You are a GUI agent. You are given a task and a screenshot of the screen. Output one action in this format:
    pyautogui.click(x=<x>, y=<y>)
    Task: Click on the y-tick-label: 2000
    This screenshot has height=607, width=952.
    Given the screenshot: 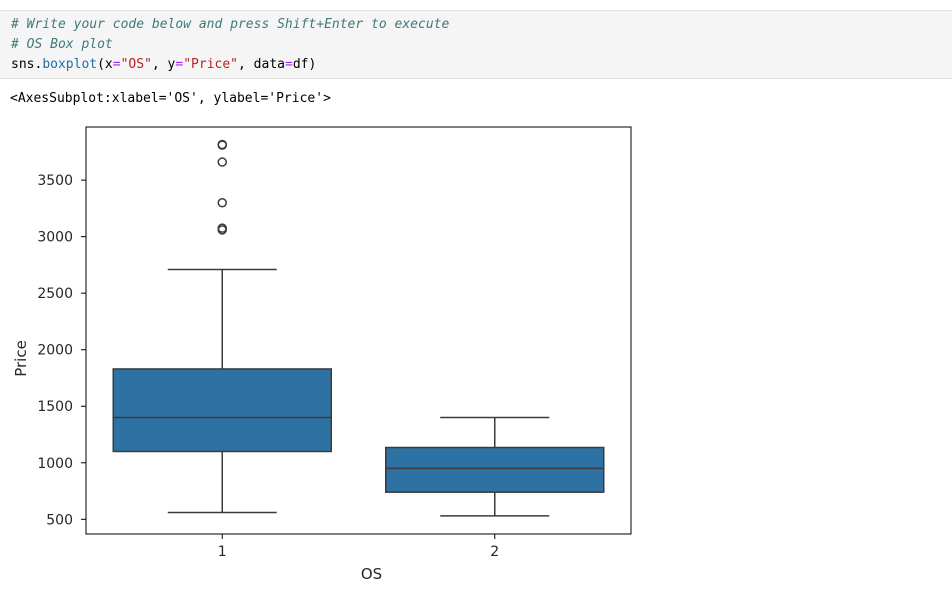 What is the action you would take?
    pyautogui.click(x=55, y=351)
    